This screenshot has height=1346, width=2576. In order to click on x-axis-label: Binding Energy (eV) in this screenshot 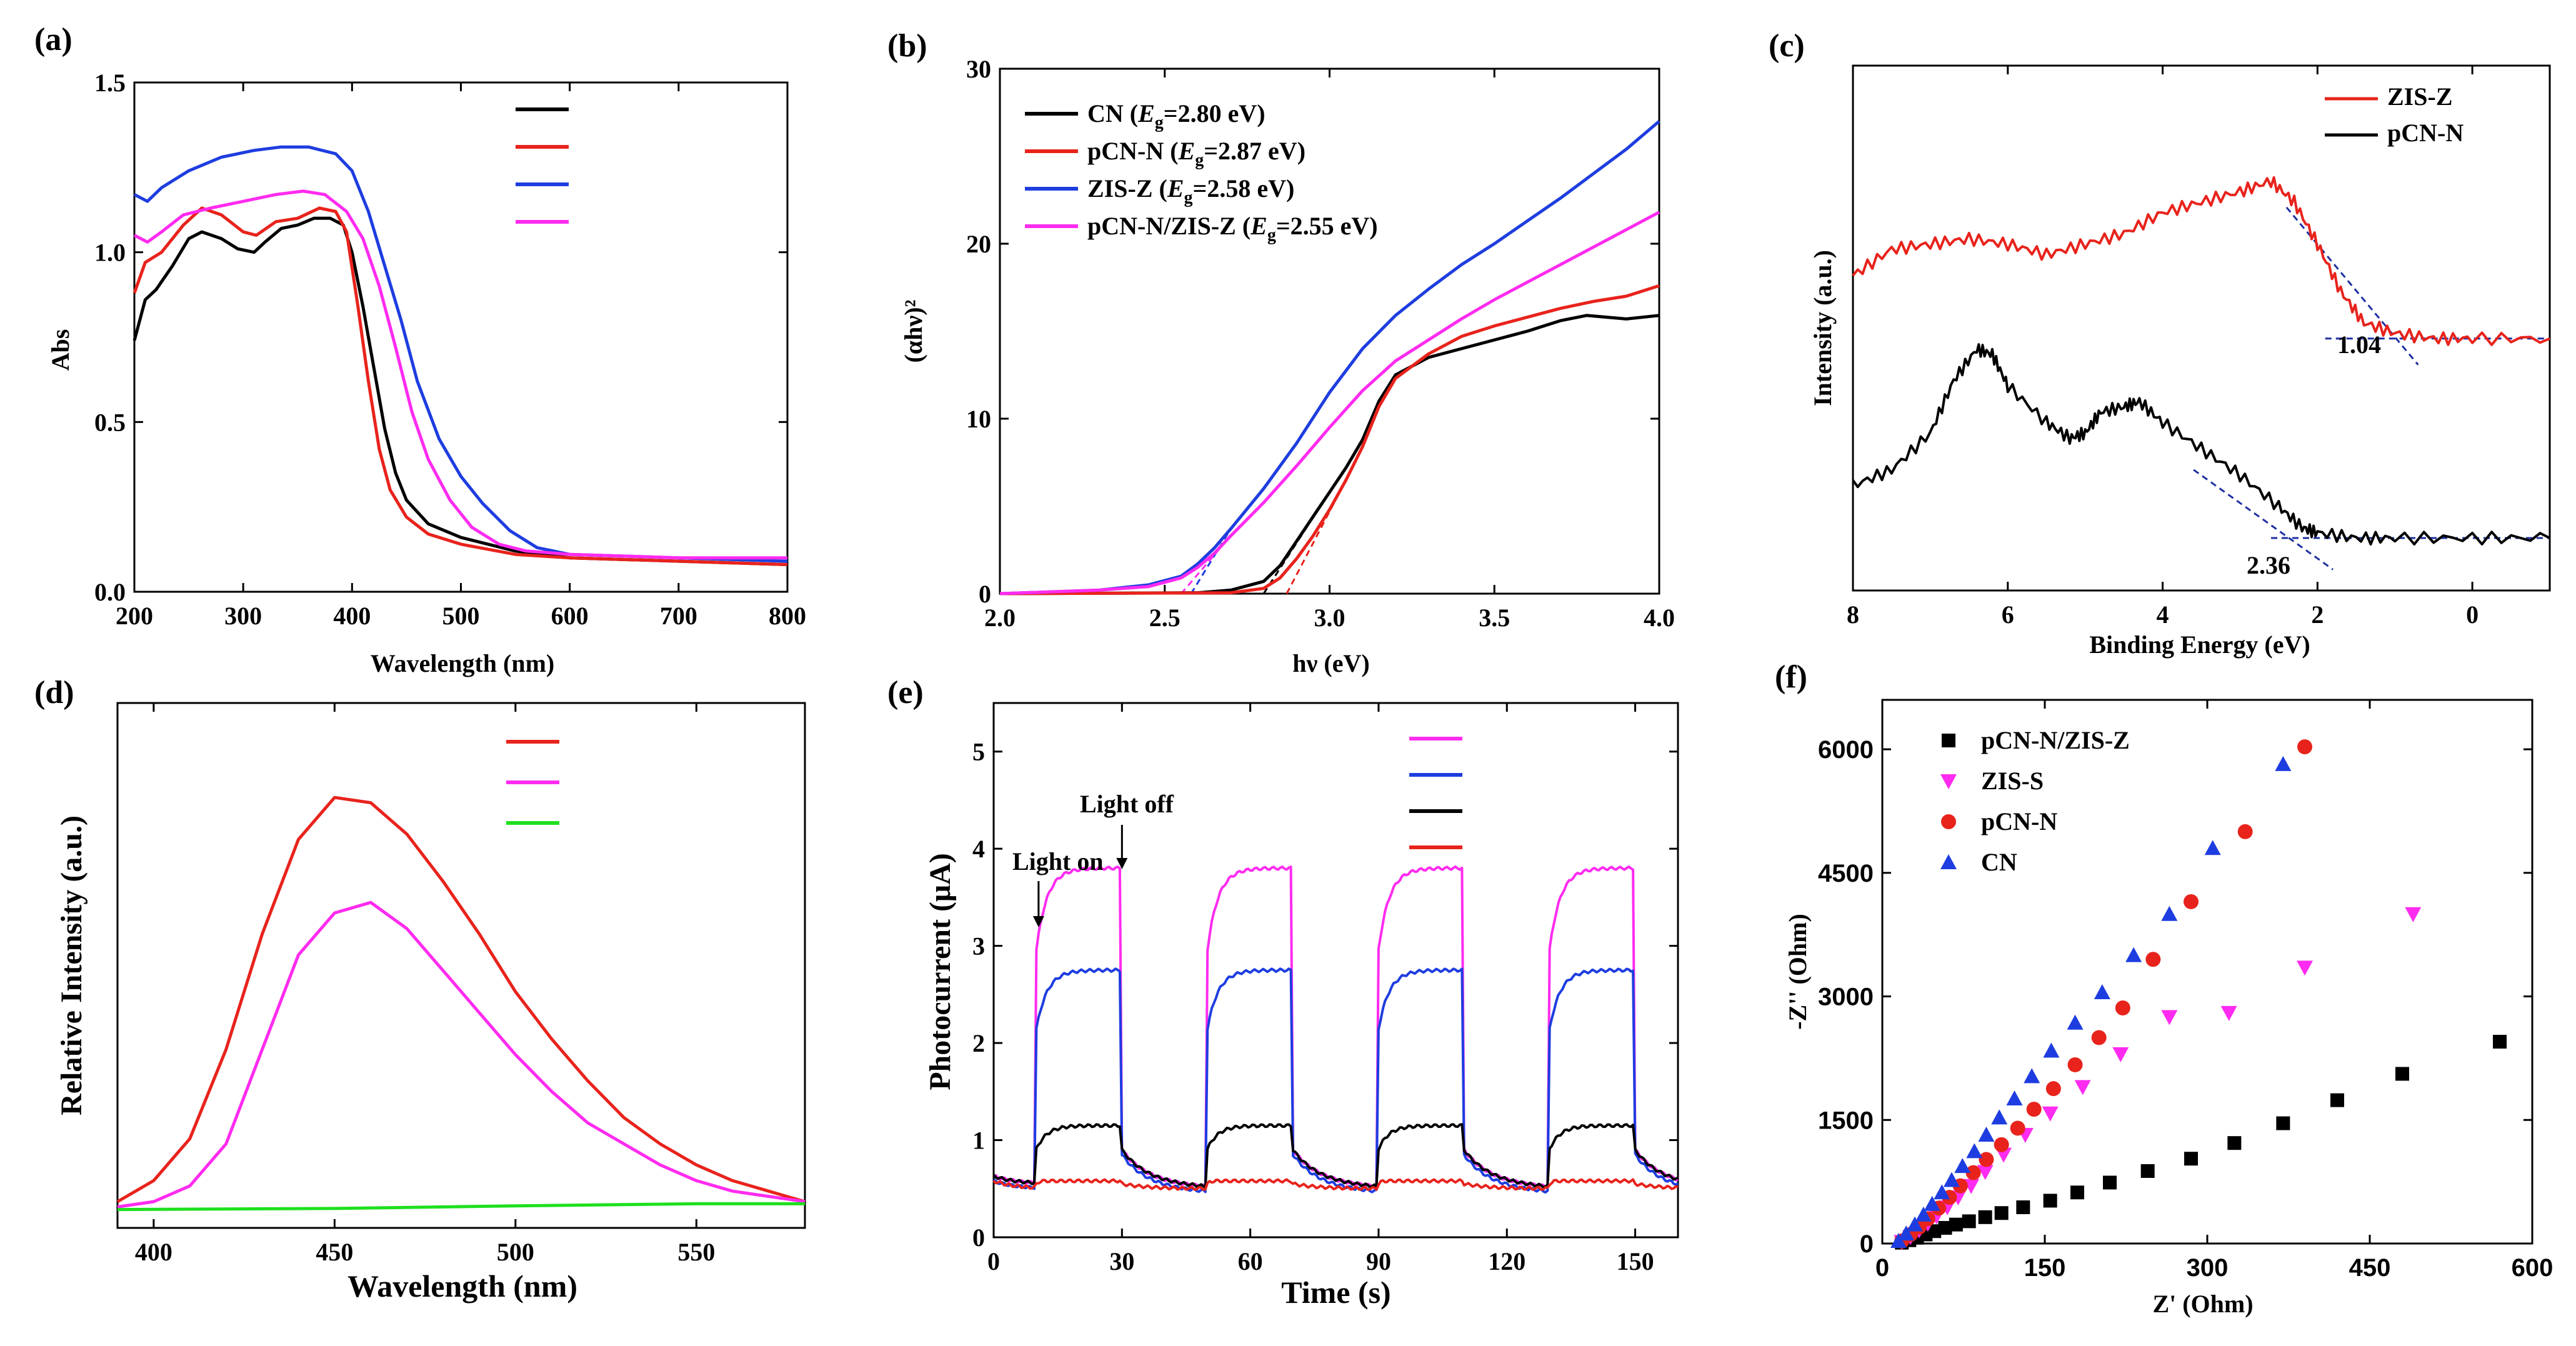, I will do `click(2199, 645)`.